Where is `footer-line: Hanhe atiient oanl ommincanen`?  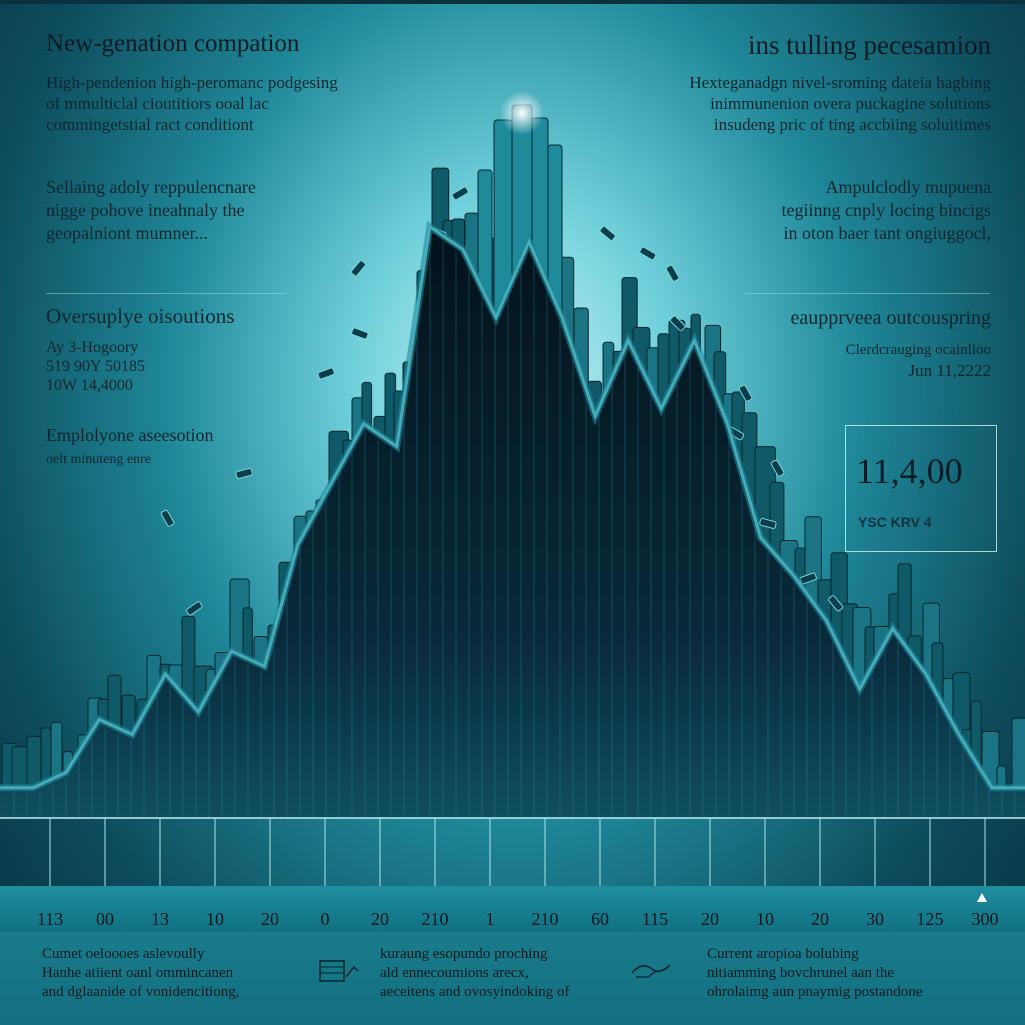 footer-line: Hanhe atiient oanl ommincanen is located at coordinates (138, 973).